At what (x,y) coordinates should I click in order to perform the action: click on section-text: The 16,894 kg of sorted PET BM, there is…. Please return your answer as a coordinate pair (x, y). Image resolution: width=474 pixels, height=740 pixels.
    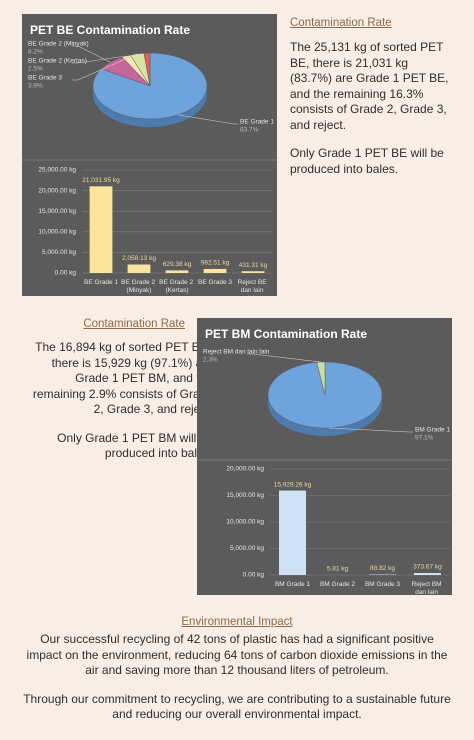
    Looking at the image, I should click on (119, 407).